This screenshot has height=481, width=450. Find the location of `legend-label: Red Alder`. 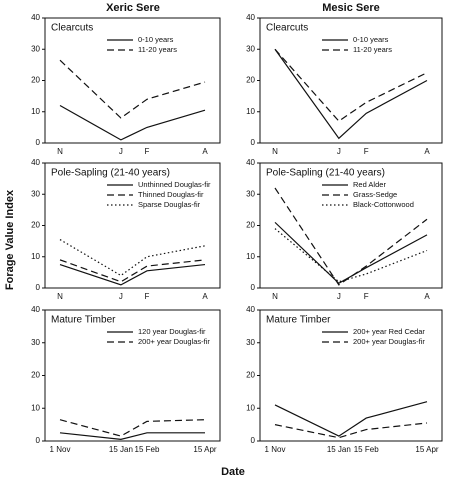

legend-label: Red Alder is located at coordinates (369, 184).